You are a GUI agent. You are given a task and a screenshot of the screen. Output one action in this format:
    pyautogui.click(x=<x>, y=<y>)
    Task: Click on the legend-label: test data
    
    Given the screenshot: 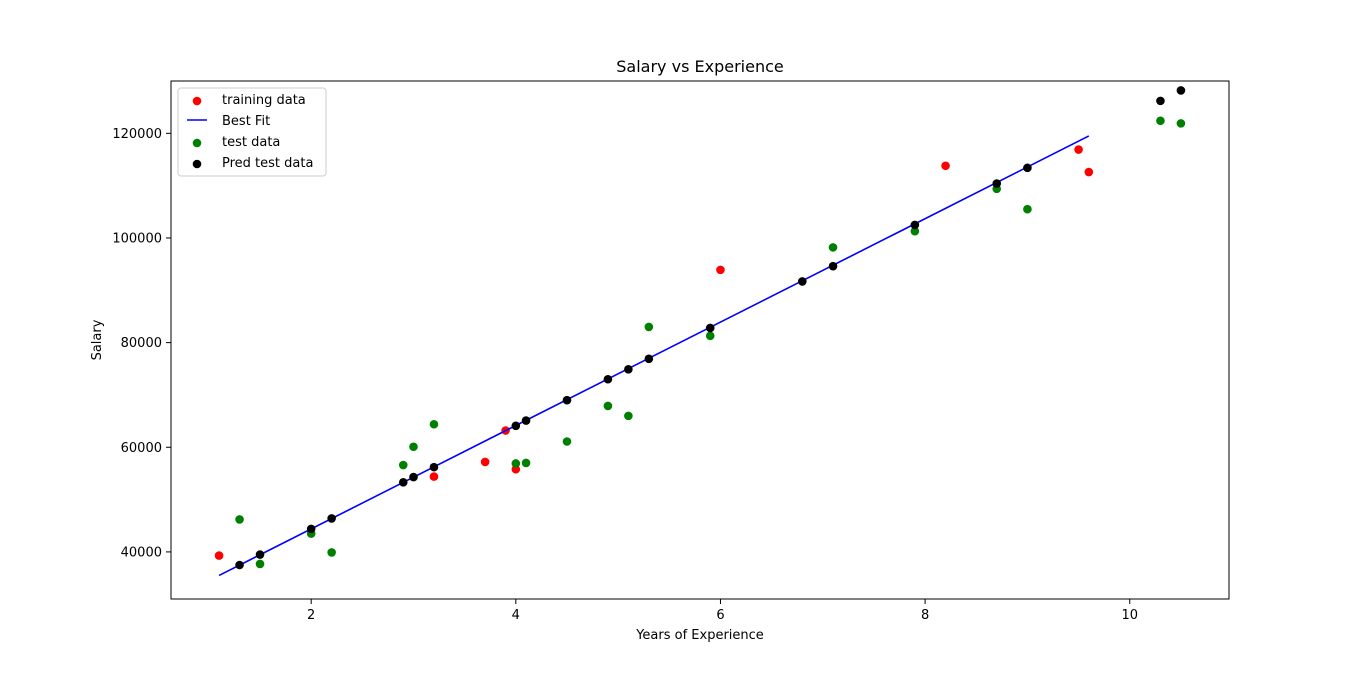 What is the action you would take?
    pyautogui.click(x=251, y=142)
    